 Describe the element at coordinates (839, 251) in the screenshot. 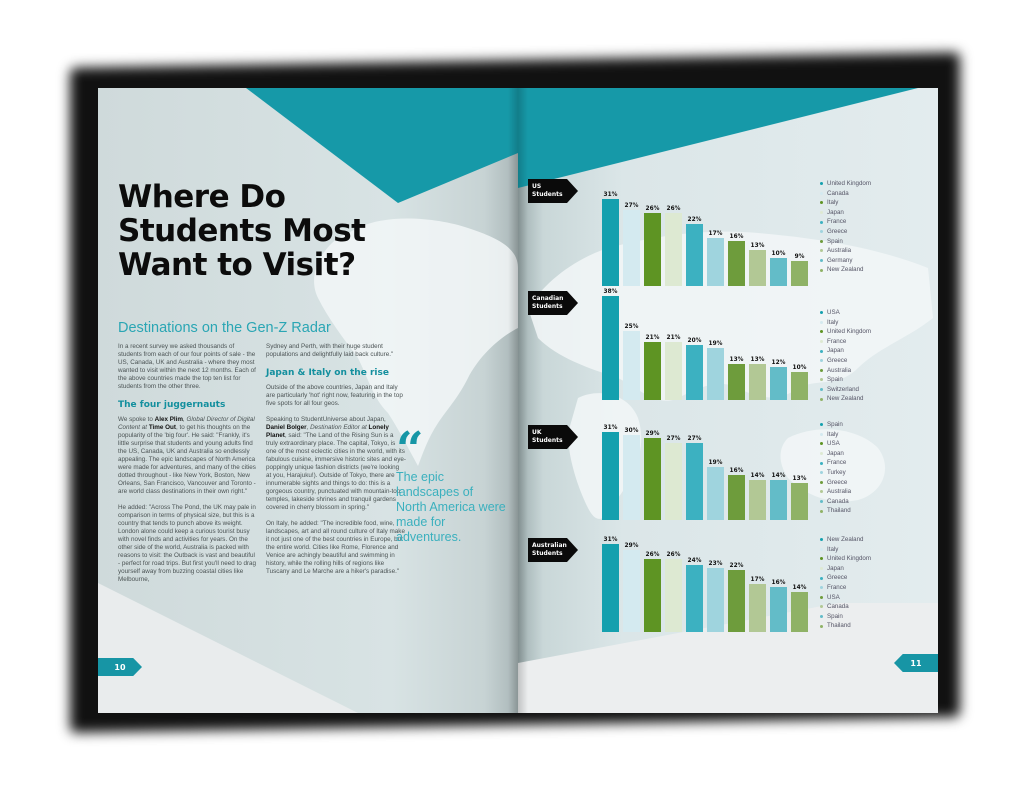

I see `legend-label: Australia` at that location.